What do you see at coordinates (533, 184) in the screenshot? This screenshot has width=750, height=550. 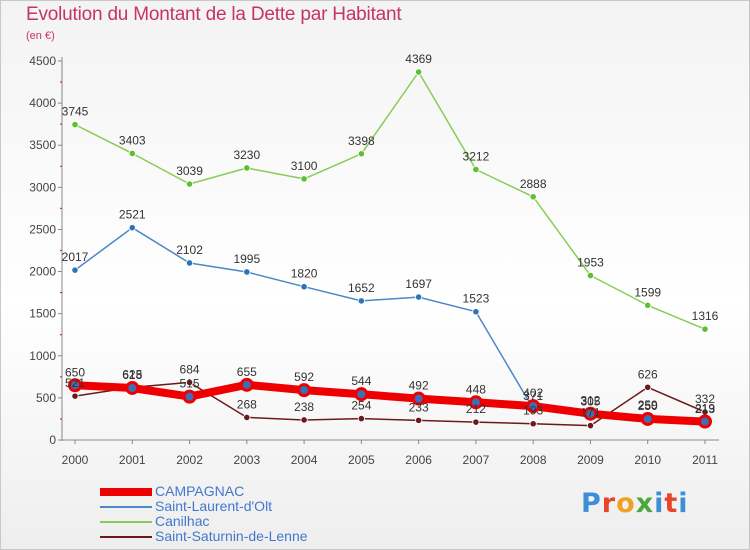 I see `data-label-canilhac: 2888` at bounding box center [533, 184].